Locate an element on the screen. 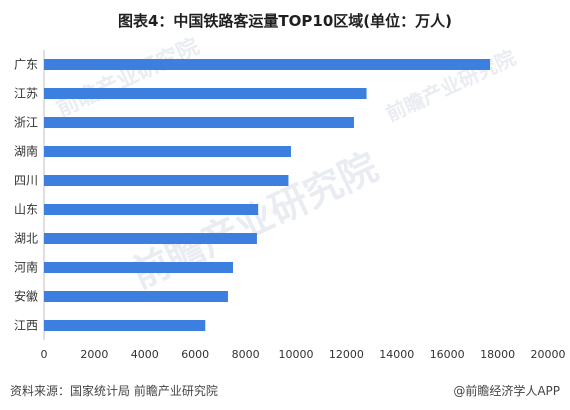 The image size is (570, 410). y-tick-label: 河南 is located at coordinates (26, 267).